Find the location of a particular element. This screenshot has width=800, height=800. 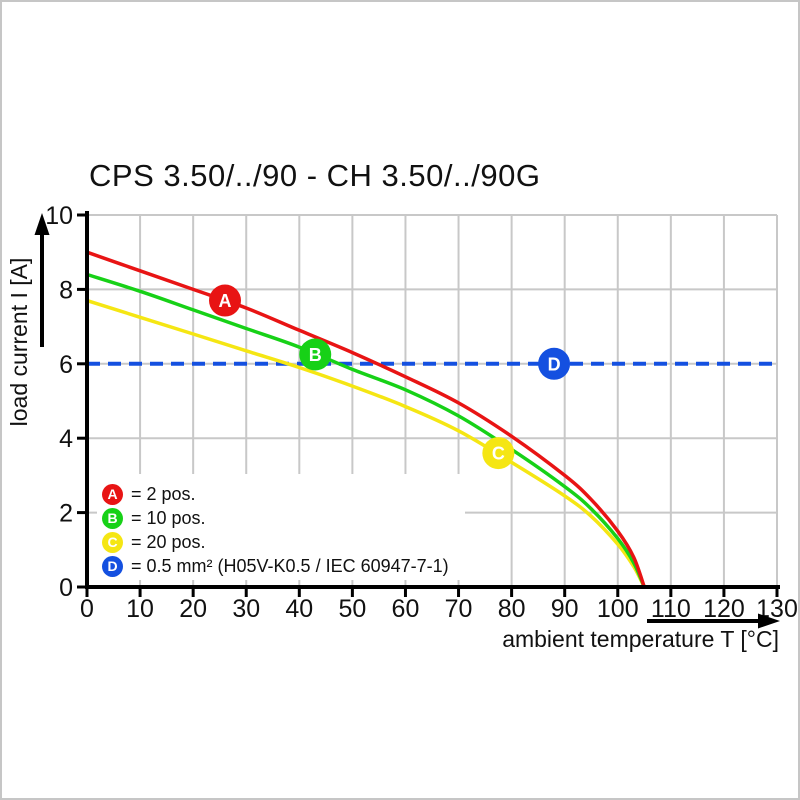

legend-label-d: = 0.5 mm² (H05V-K0.5 / IEC 60947-7-1) is located at coordinates (290, 565).